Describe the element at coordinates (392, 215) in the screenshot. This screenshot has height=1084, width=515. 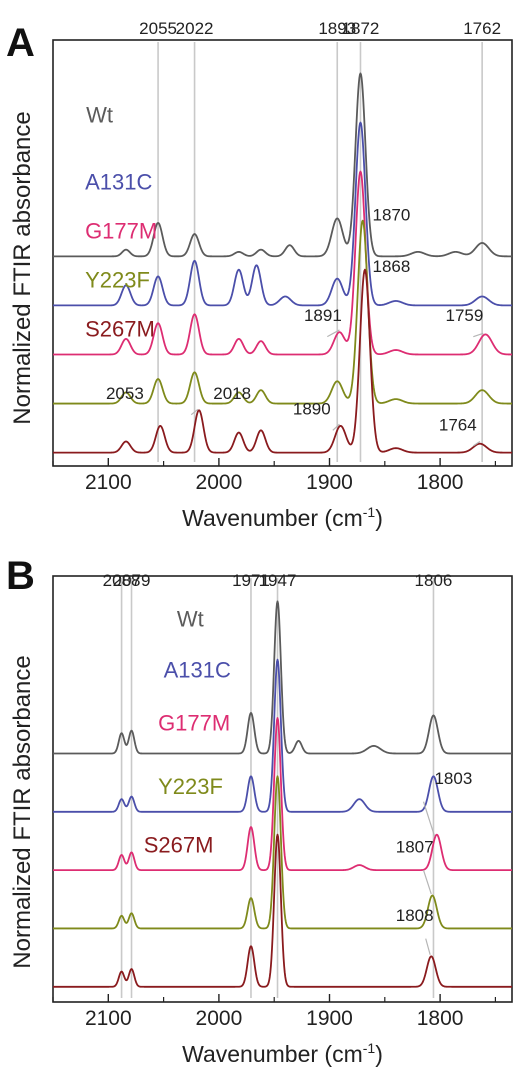
I see `peak-annotation: 1870` at that location.